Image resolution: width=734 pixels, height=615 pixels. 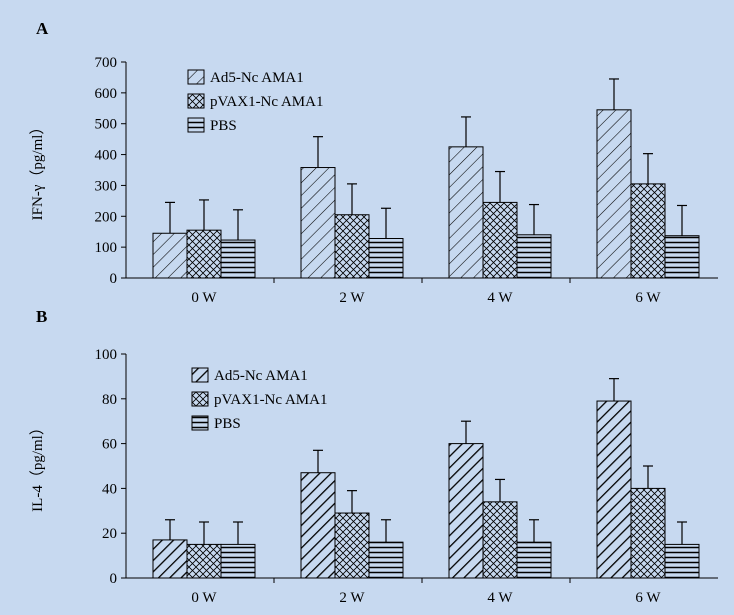 What do you see at coordinates (106, 156) in the screenshot?
I see `y-tick-label: 400` at bounding box center [106, 156].